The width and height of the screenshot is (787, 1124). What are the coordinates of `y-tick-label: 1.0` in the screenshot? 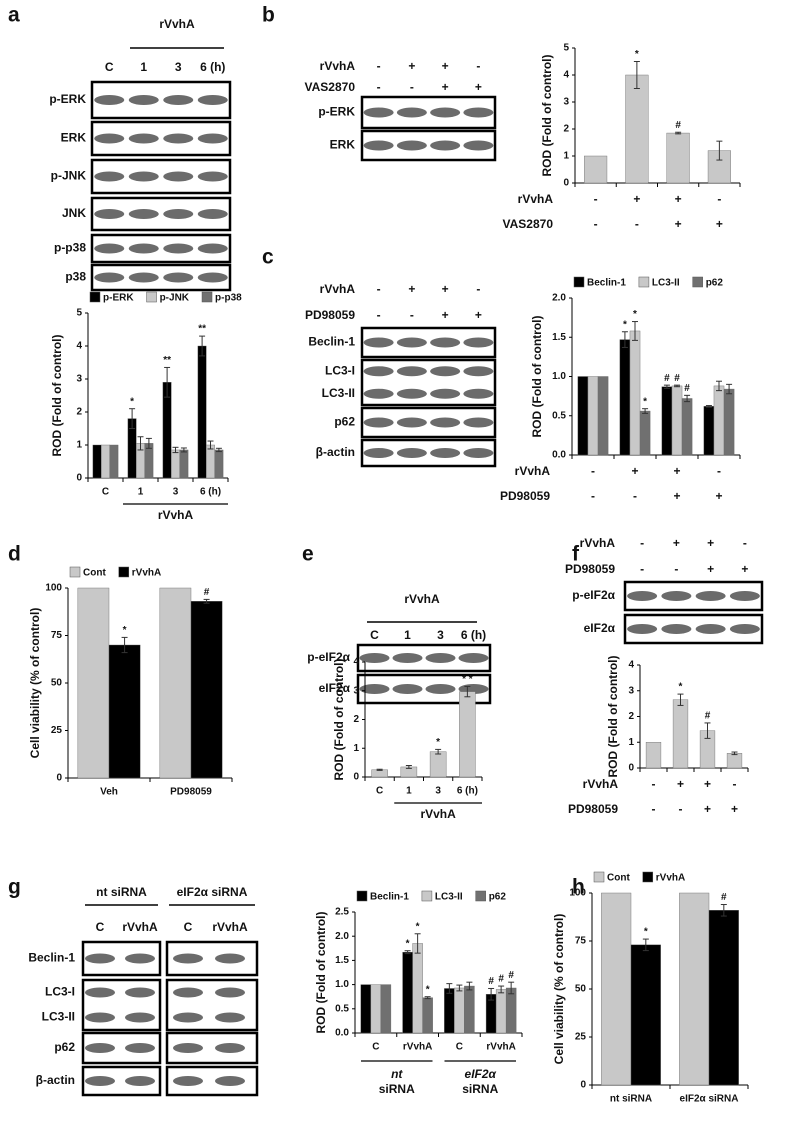 It's located at (559, 376).